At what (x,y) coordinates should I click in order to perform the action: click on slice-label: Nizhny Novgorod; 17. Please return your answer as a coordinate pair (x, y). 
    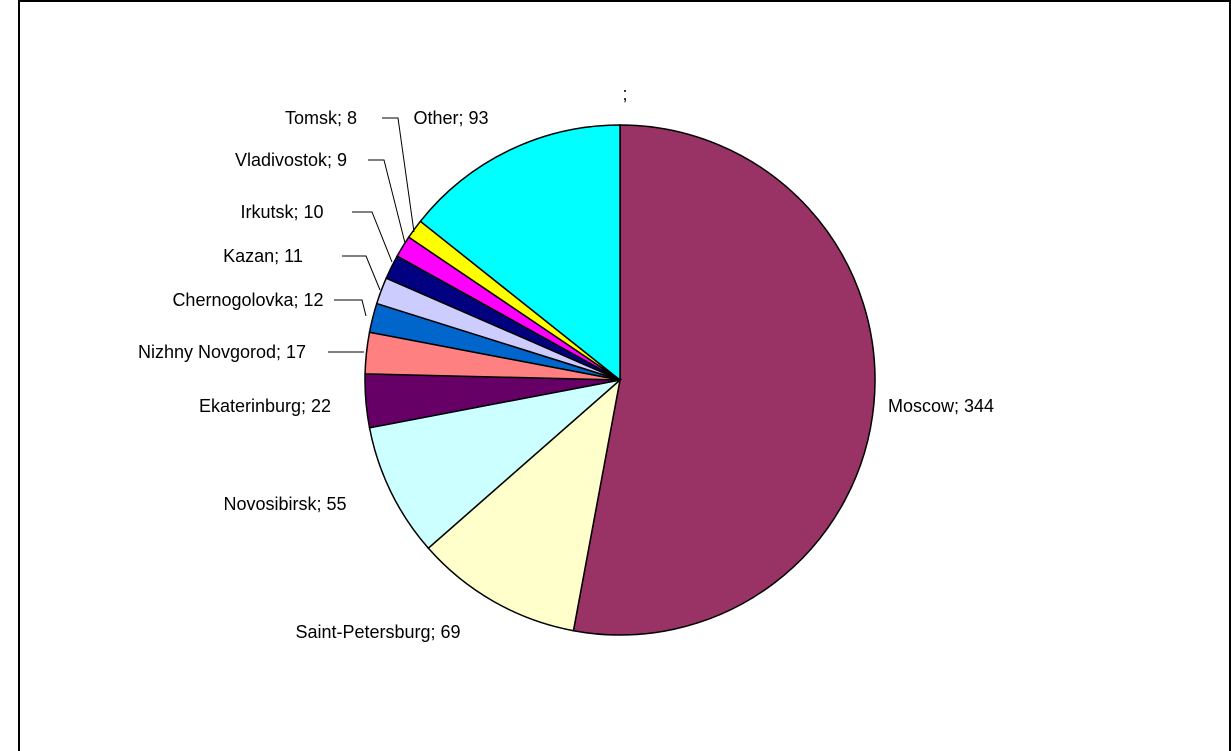
    Looking at the image, I should click on (222, 352).